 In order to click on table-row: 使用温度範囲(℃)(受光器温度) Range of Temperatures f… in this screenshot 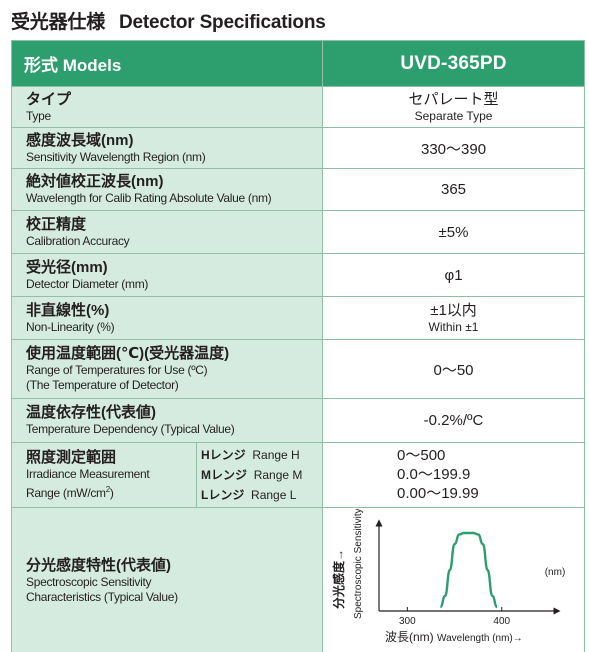, I will do `click(298, 369)`.